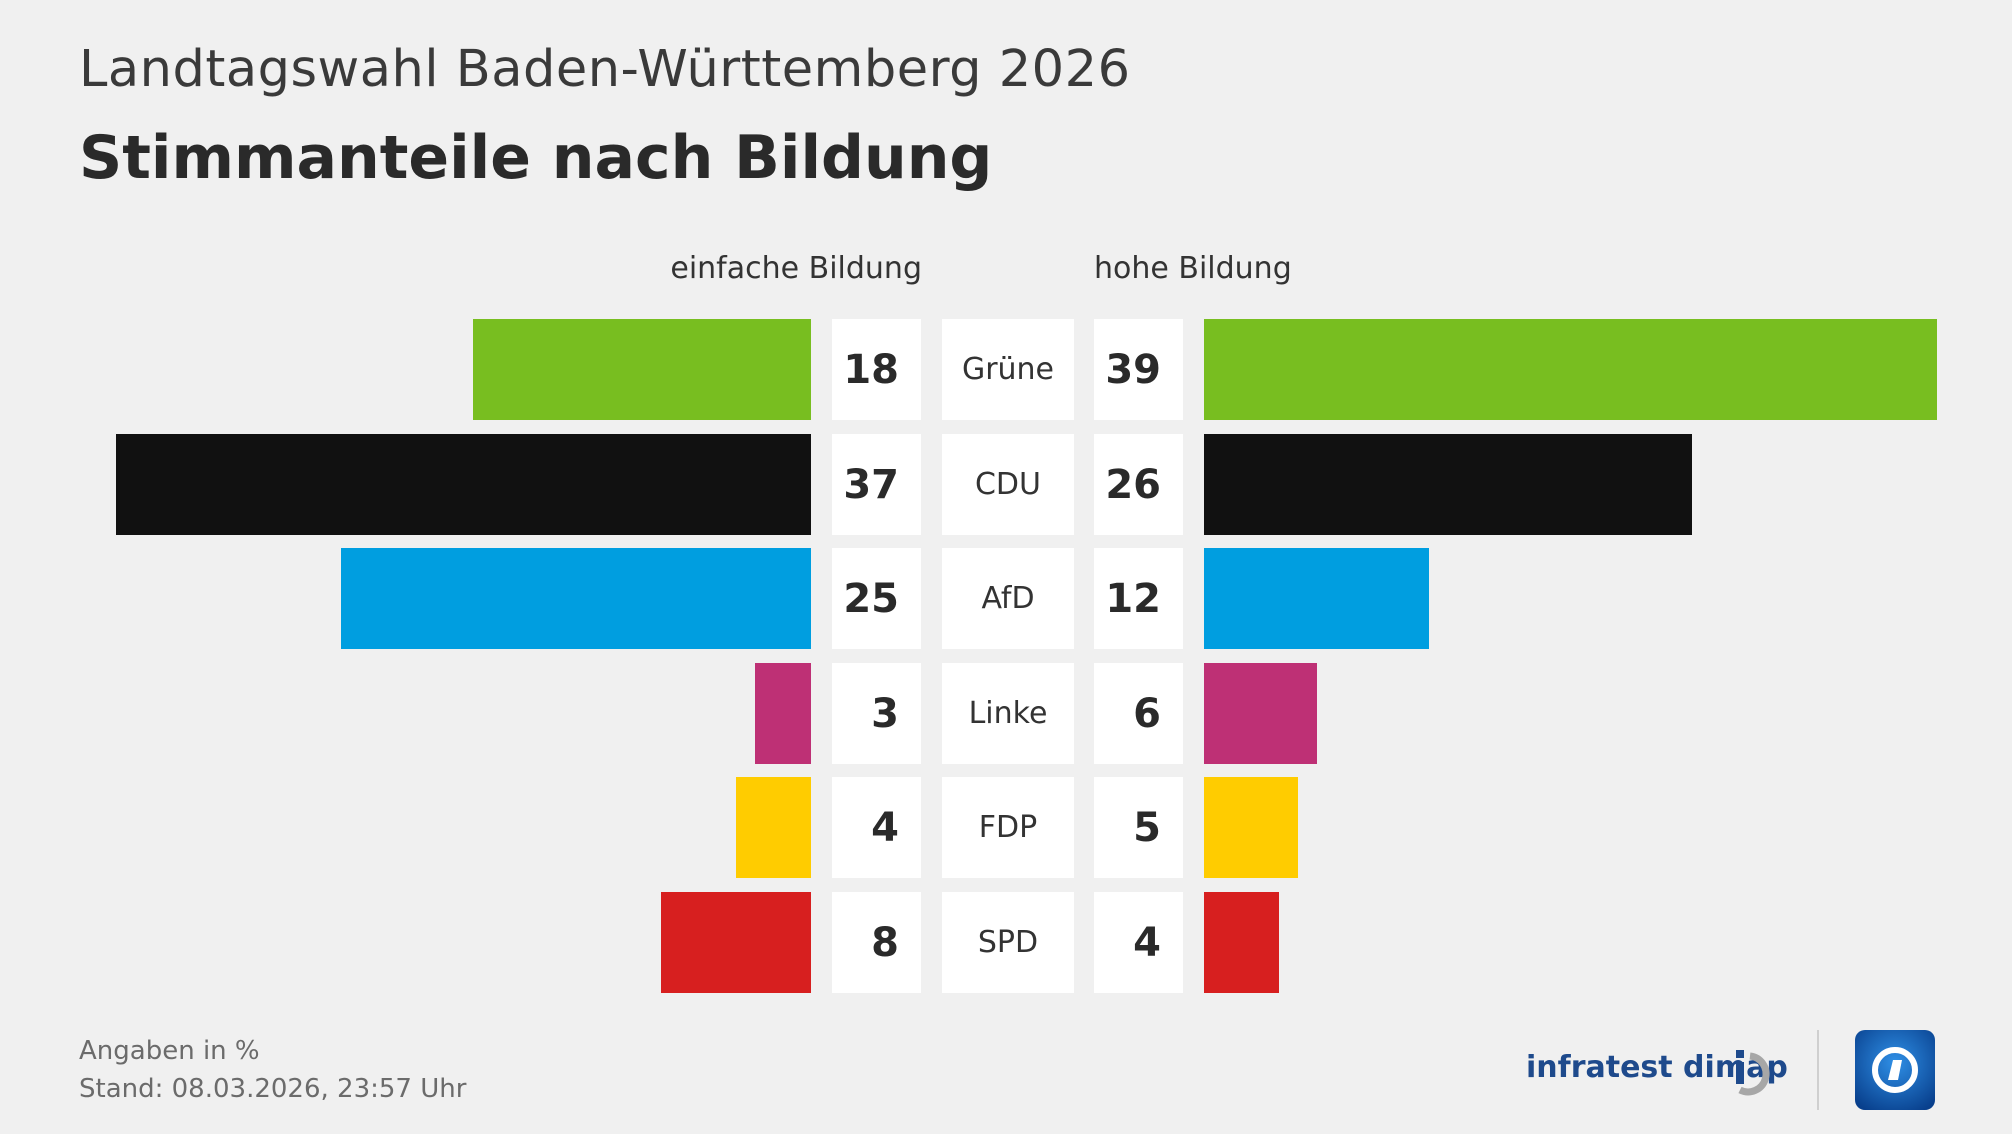 Image resolution: width=2012 pixels, height=1134 pixels. I want to click on unit-note: Angaben in %, so click(169, 1051).